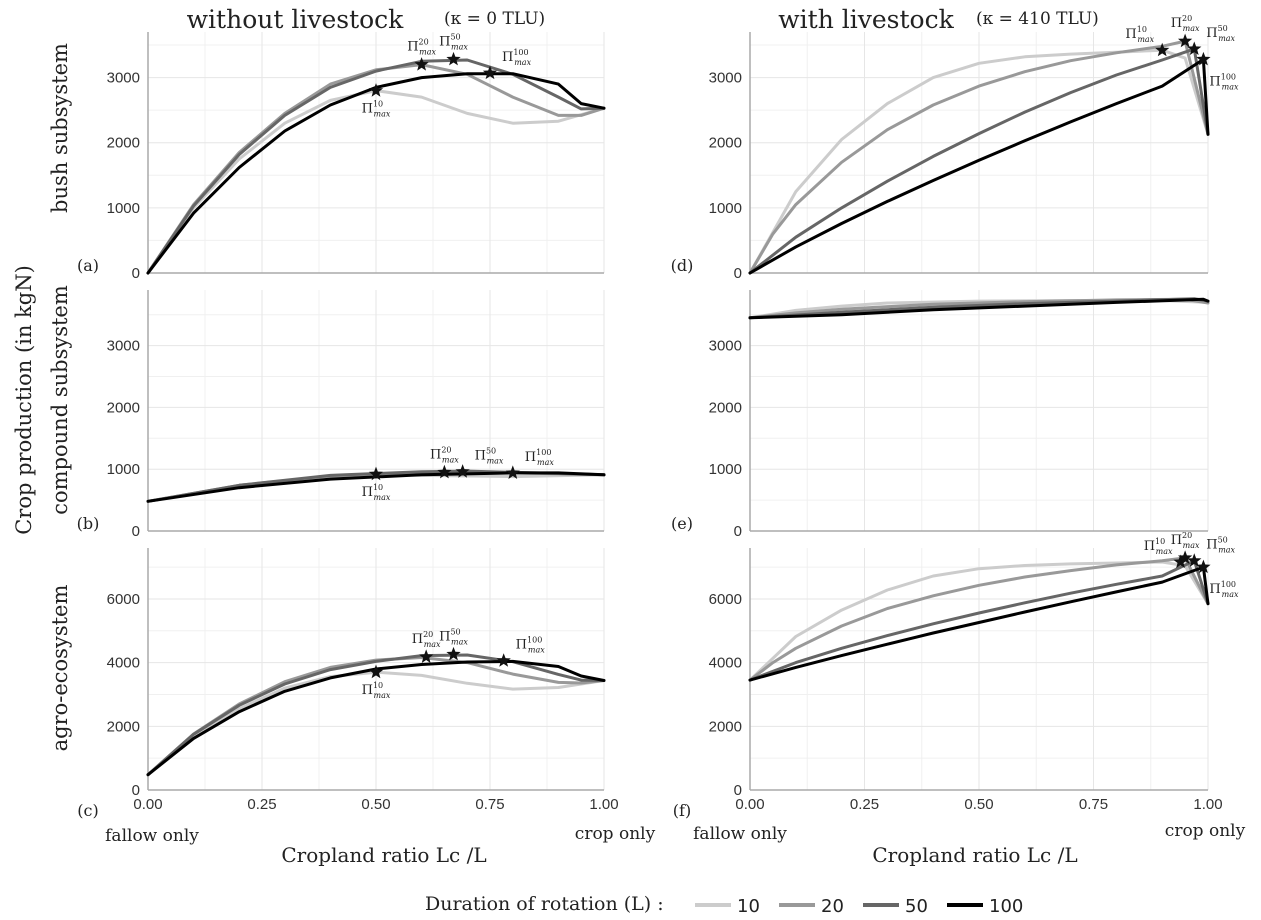 This screenshot has width=1261, height=920. Describe the element at coordinates (1037, 19) in the screenshot. I see `col-param-with-livestock: (κ = 410 TLU)` at that location.